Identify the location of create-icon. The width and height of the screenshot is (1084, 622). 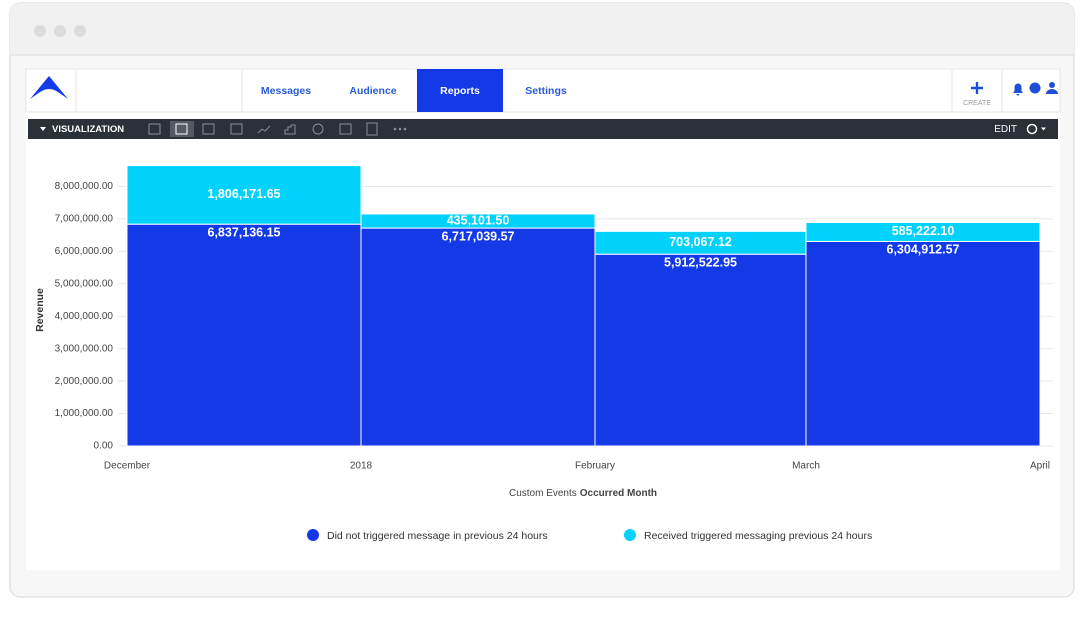
(977, 88).